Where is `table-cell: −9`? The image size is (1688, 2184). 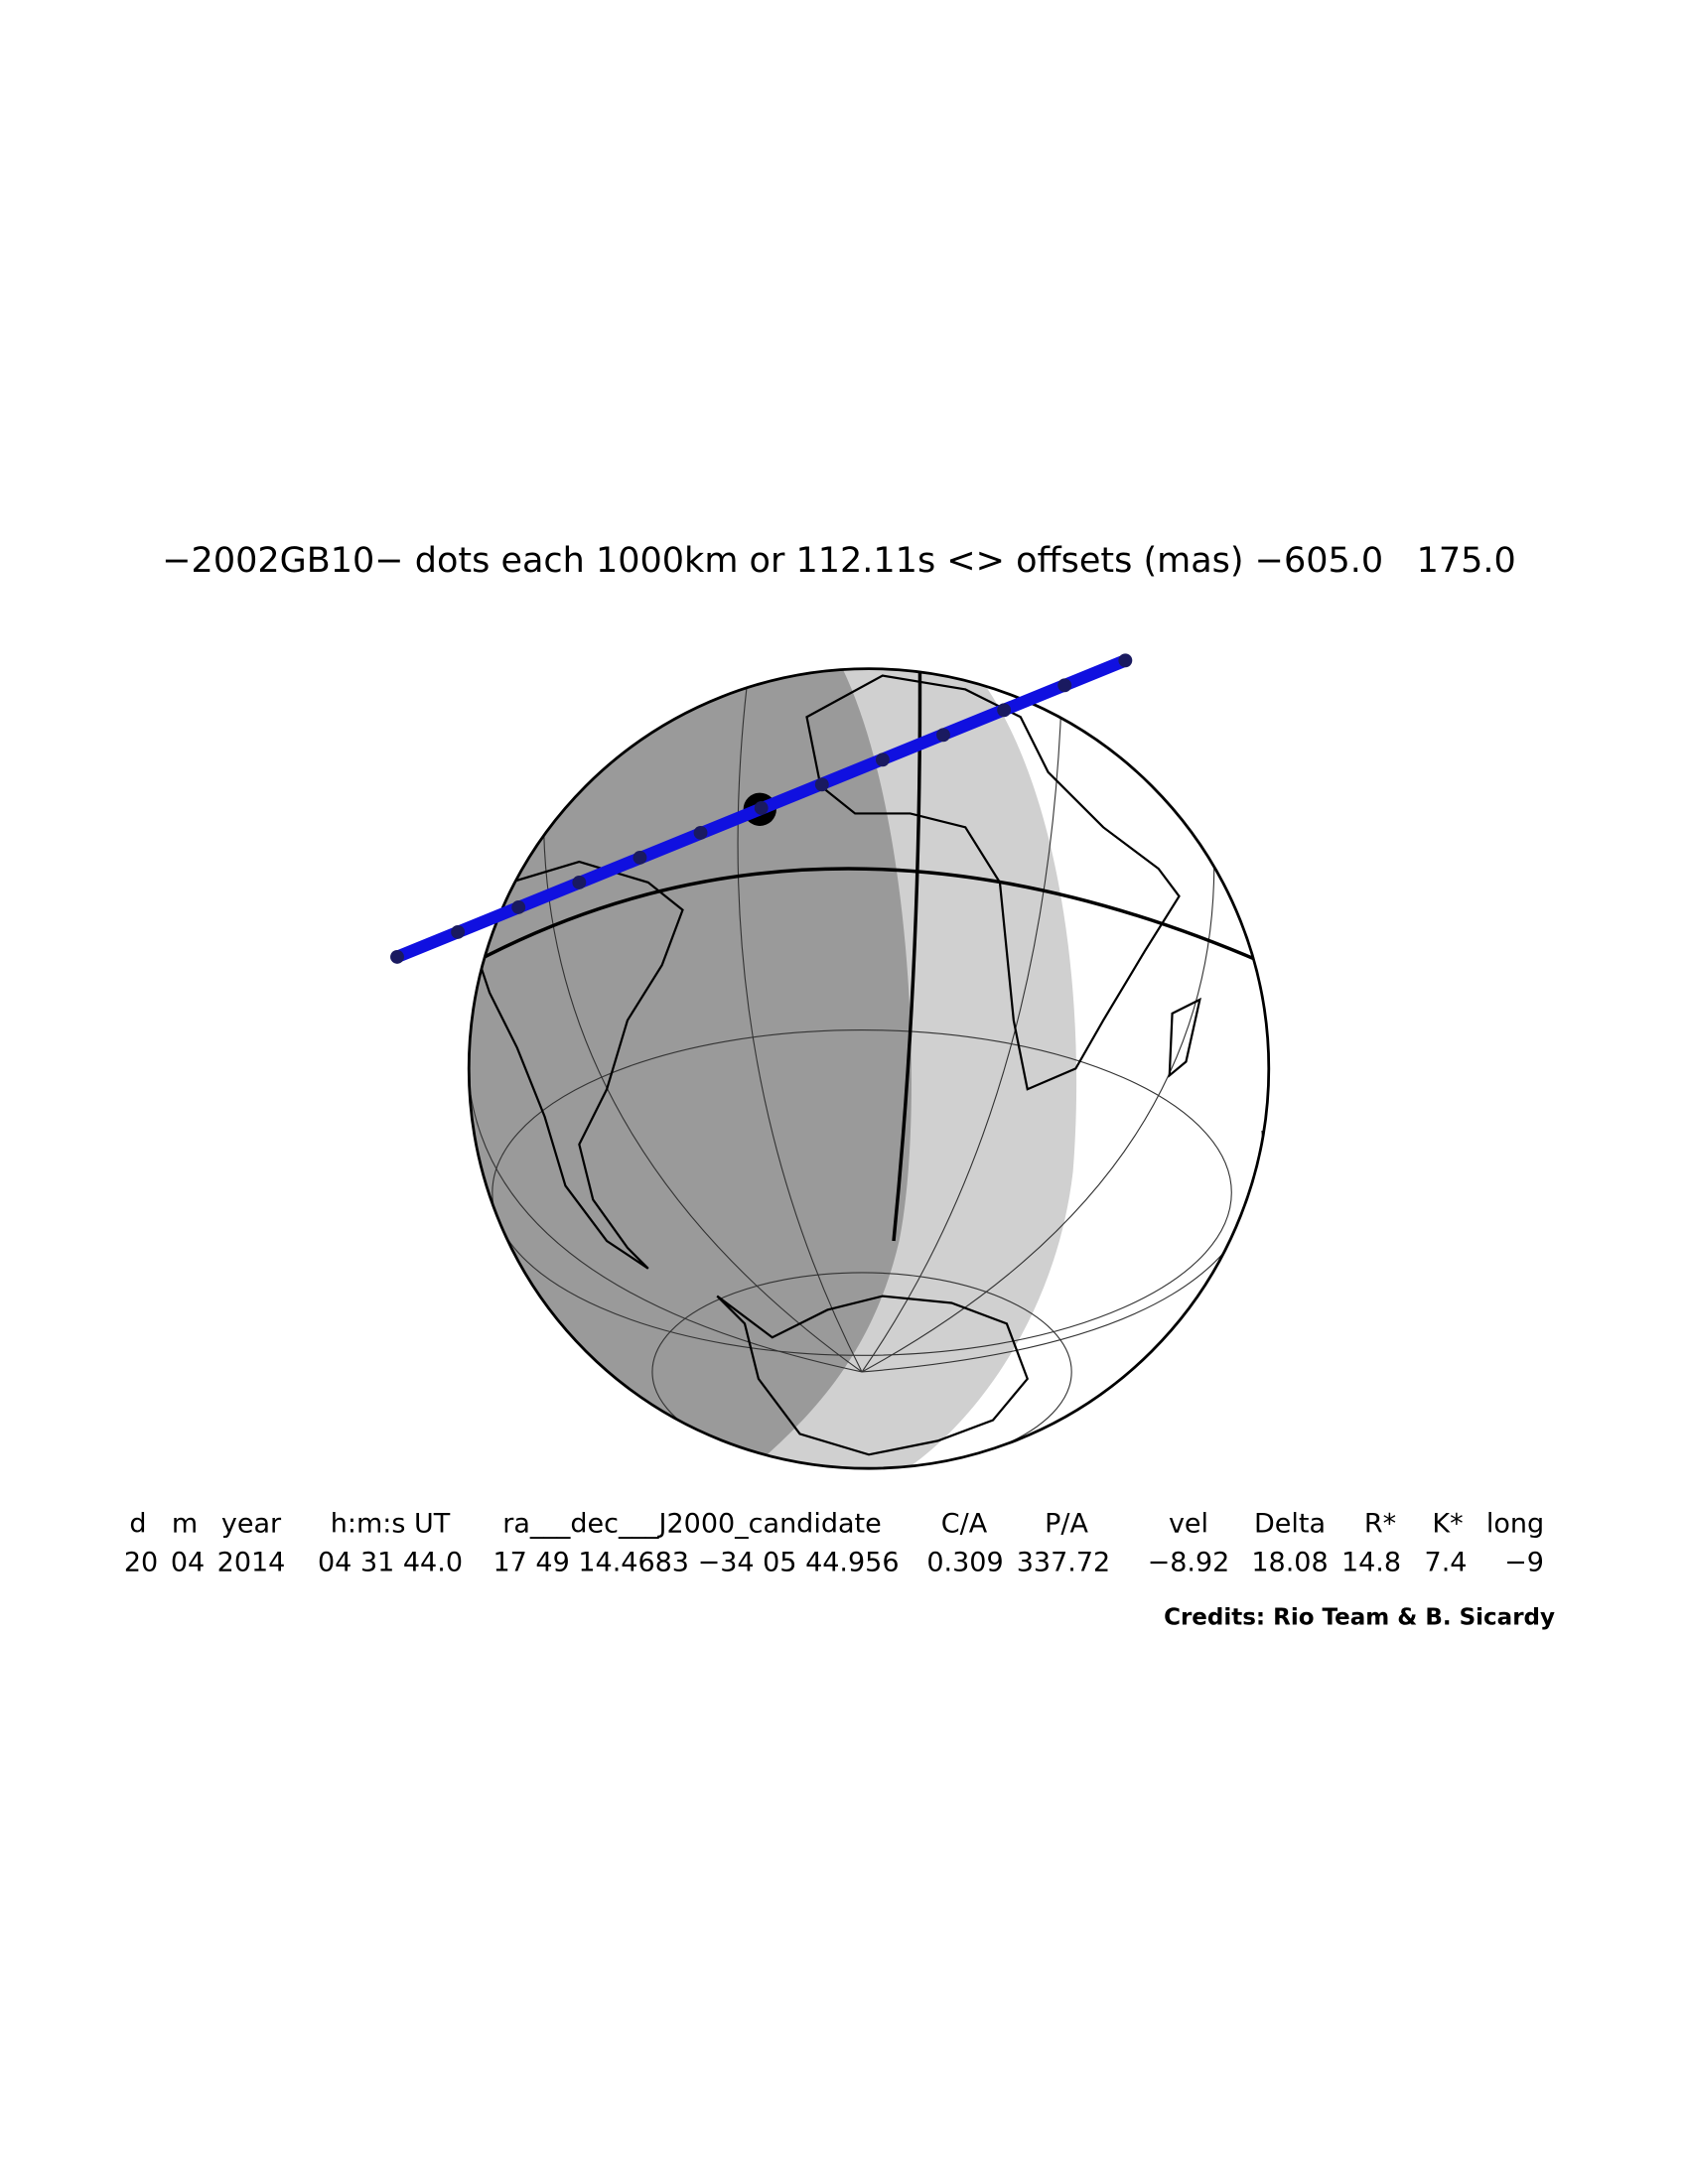
table-cell: −9 is located at coordinates (1524, 1563).